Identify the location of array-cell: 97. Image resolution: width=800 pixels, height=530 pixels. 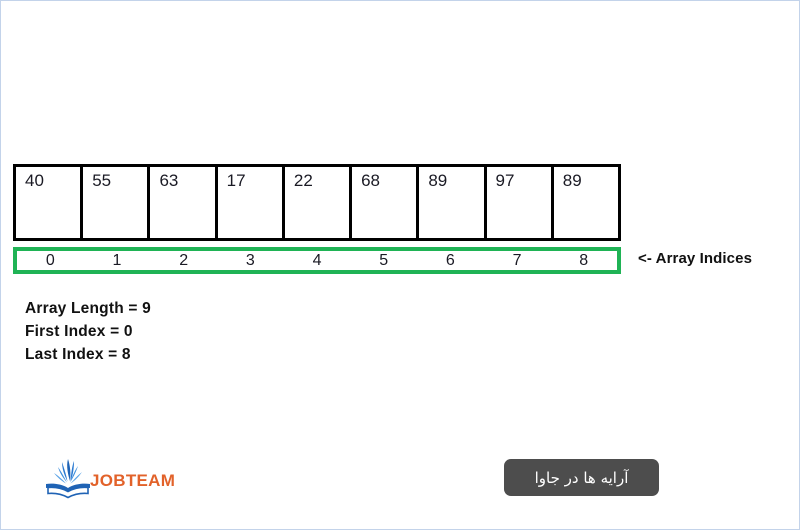
(520, 202).